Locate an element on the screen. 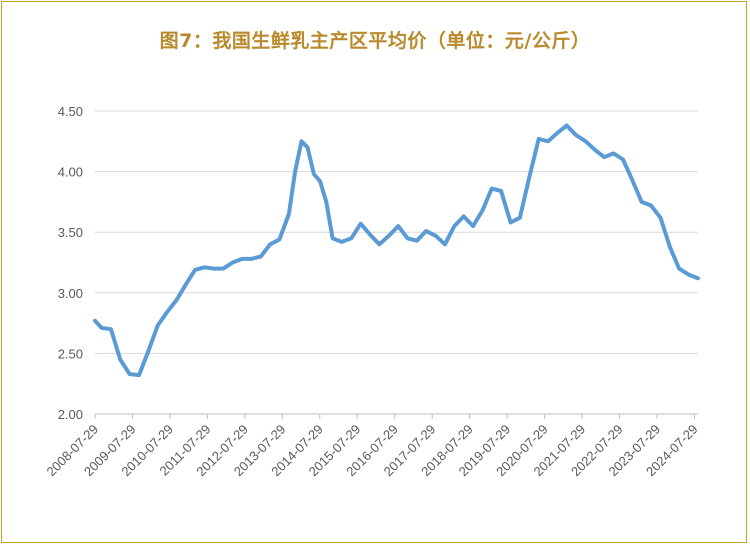 Image resolution: width=750 pixels, height=546 pixels. y-tick-label: 4.00 is located at coordinates (70, 172).